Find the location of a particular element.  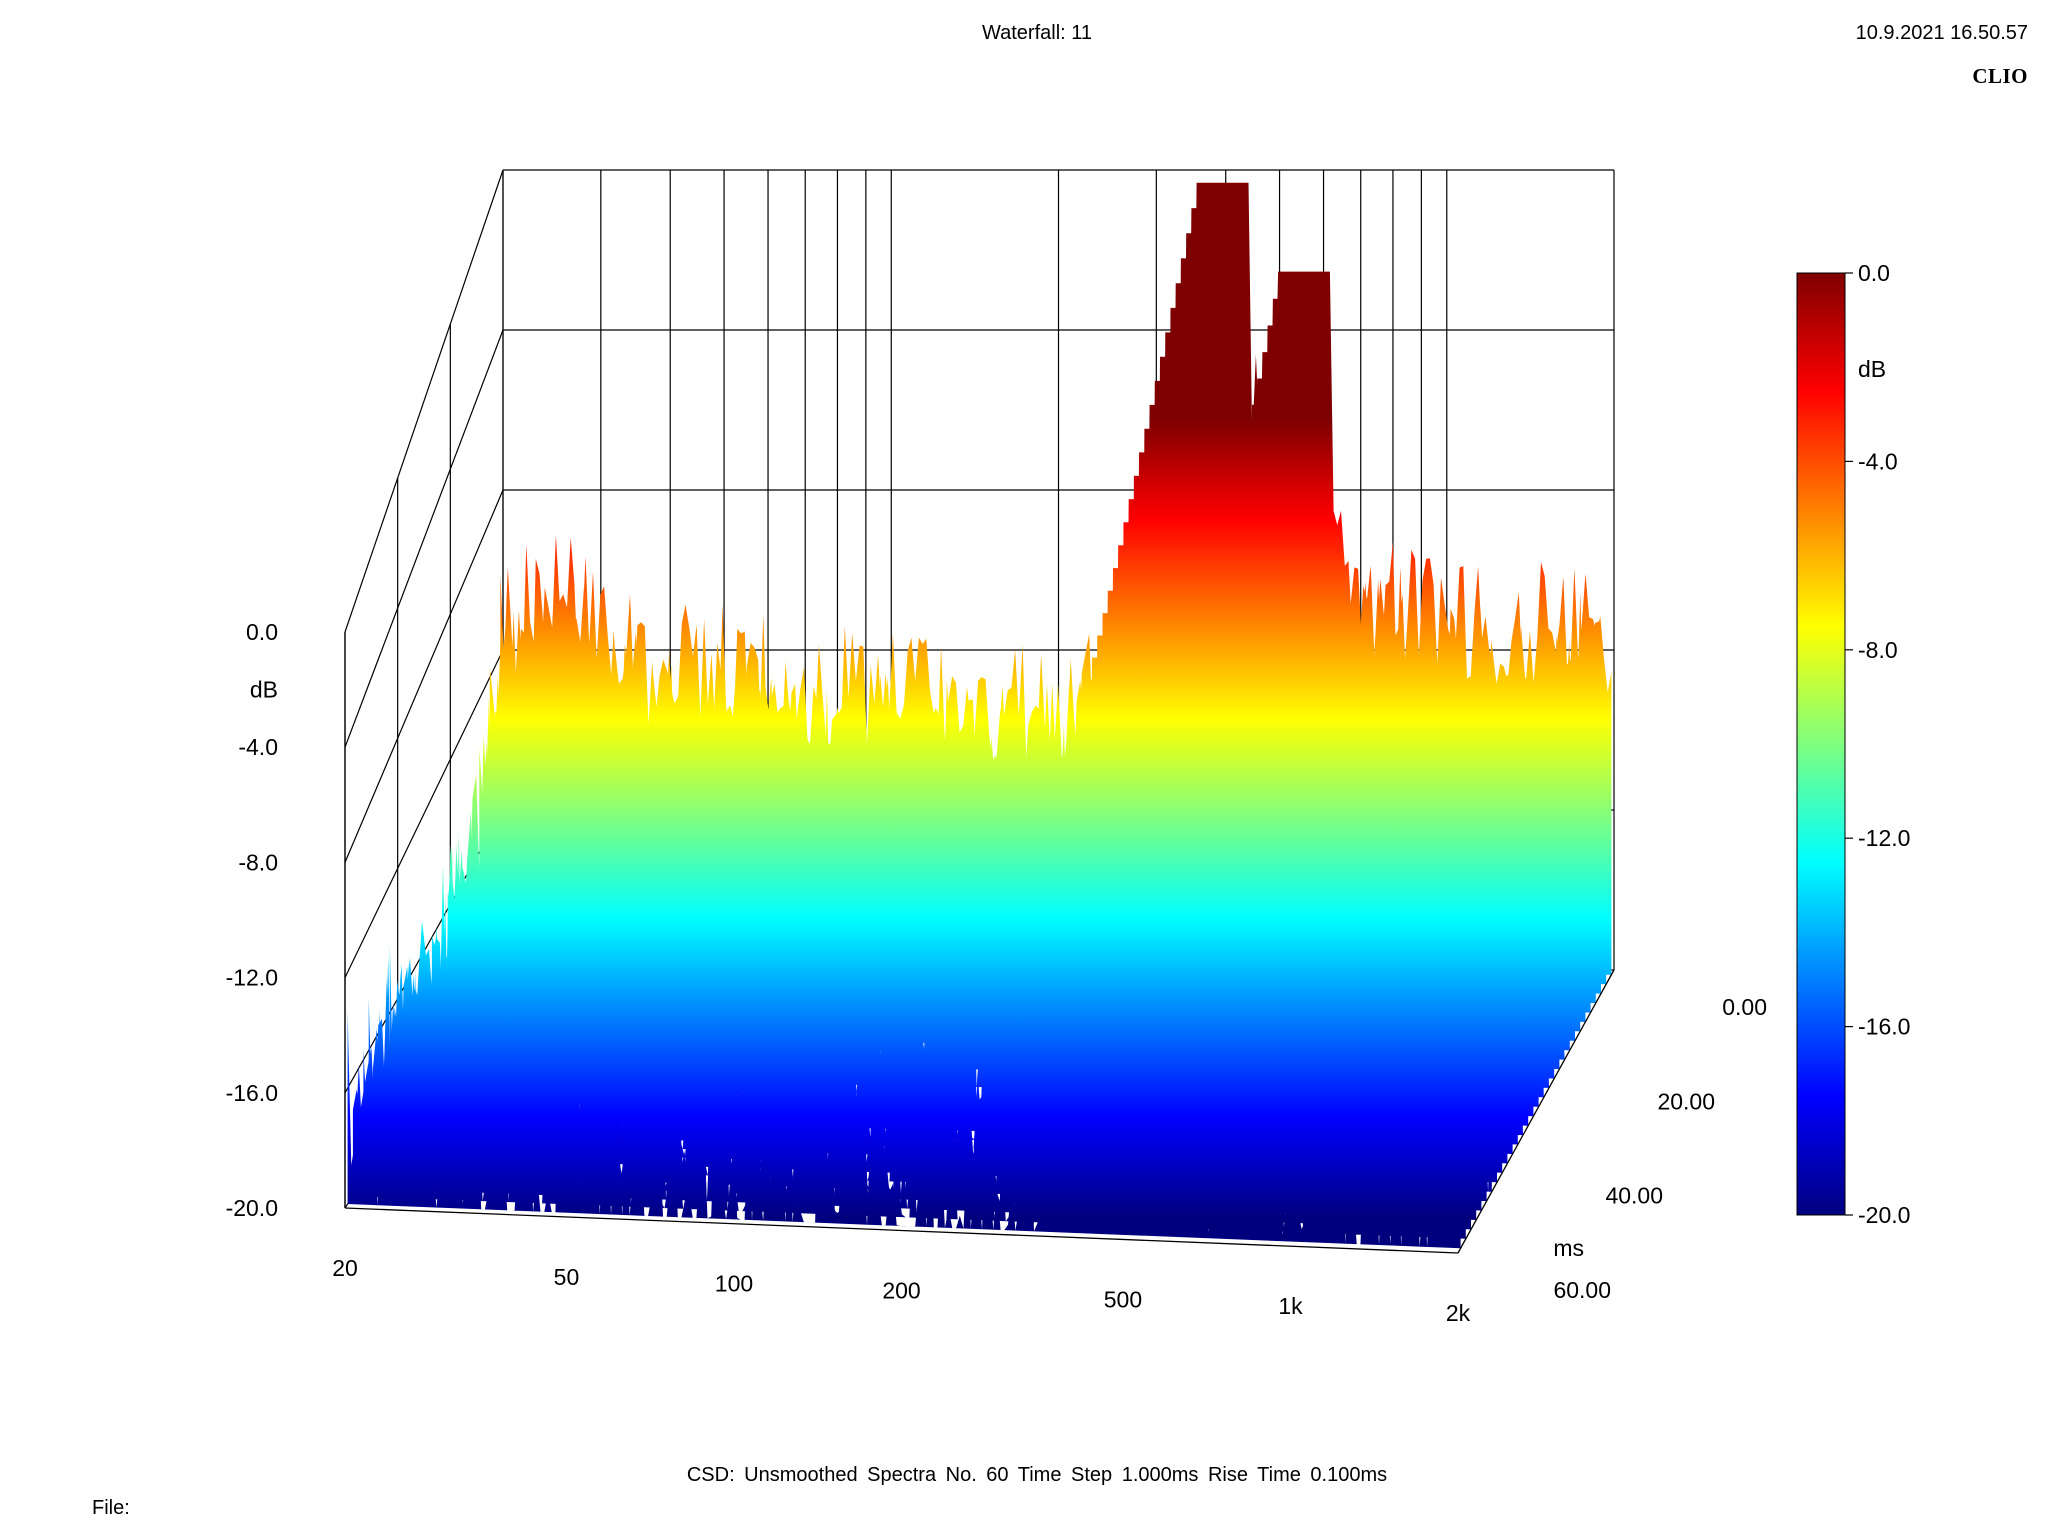

time-tick-label: 20.00 is located at coordinates (1686, 1101).